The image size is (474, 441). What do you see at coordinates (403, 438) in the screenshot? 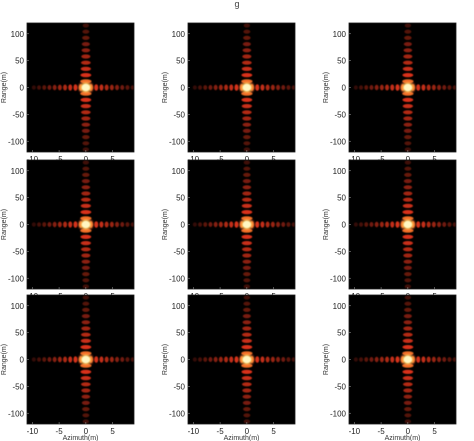
I see `x-axis-label: Azimuth(m)` at bounding box center [403, 438].